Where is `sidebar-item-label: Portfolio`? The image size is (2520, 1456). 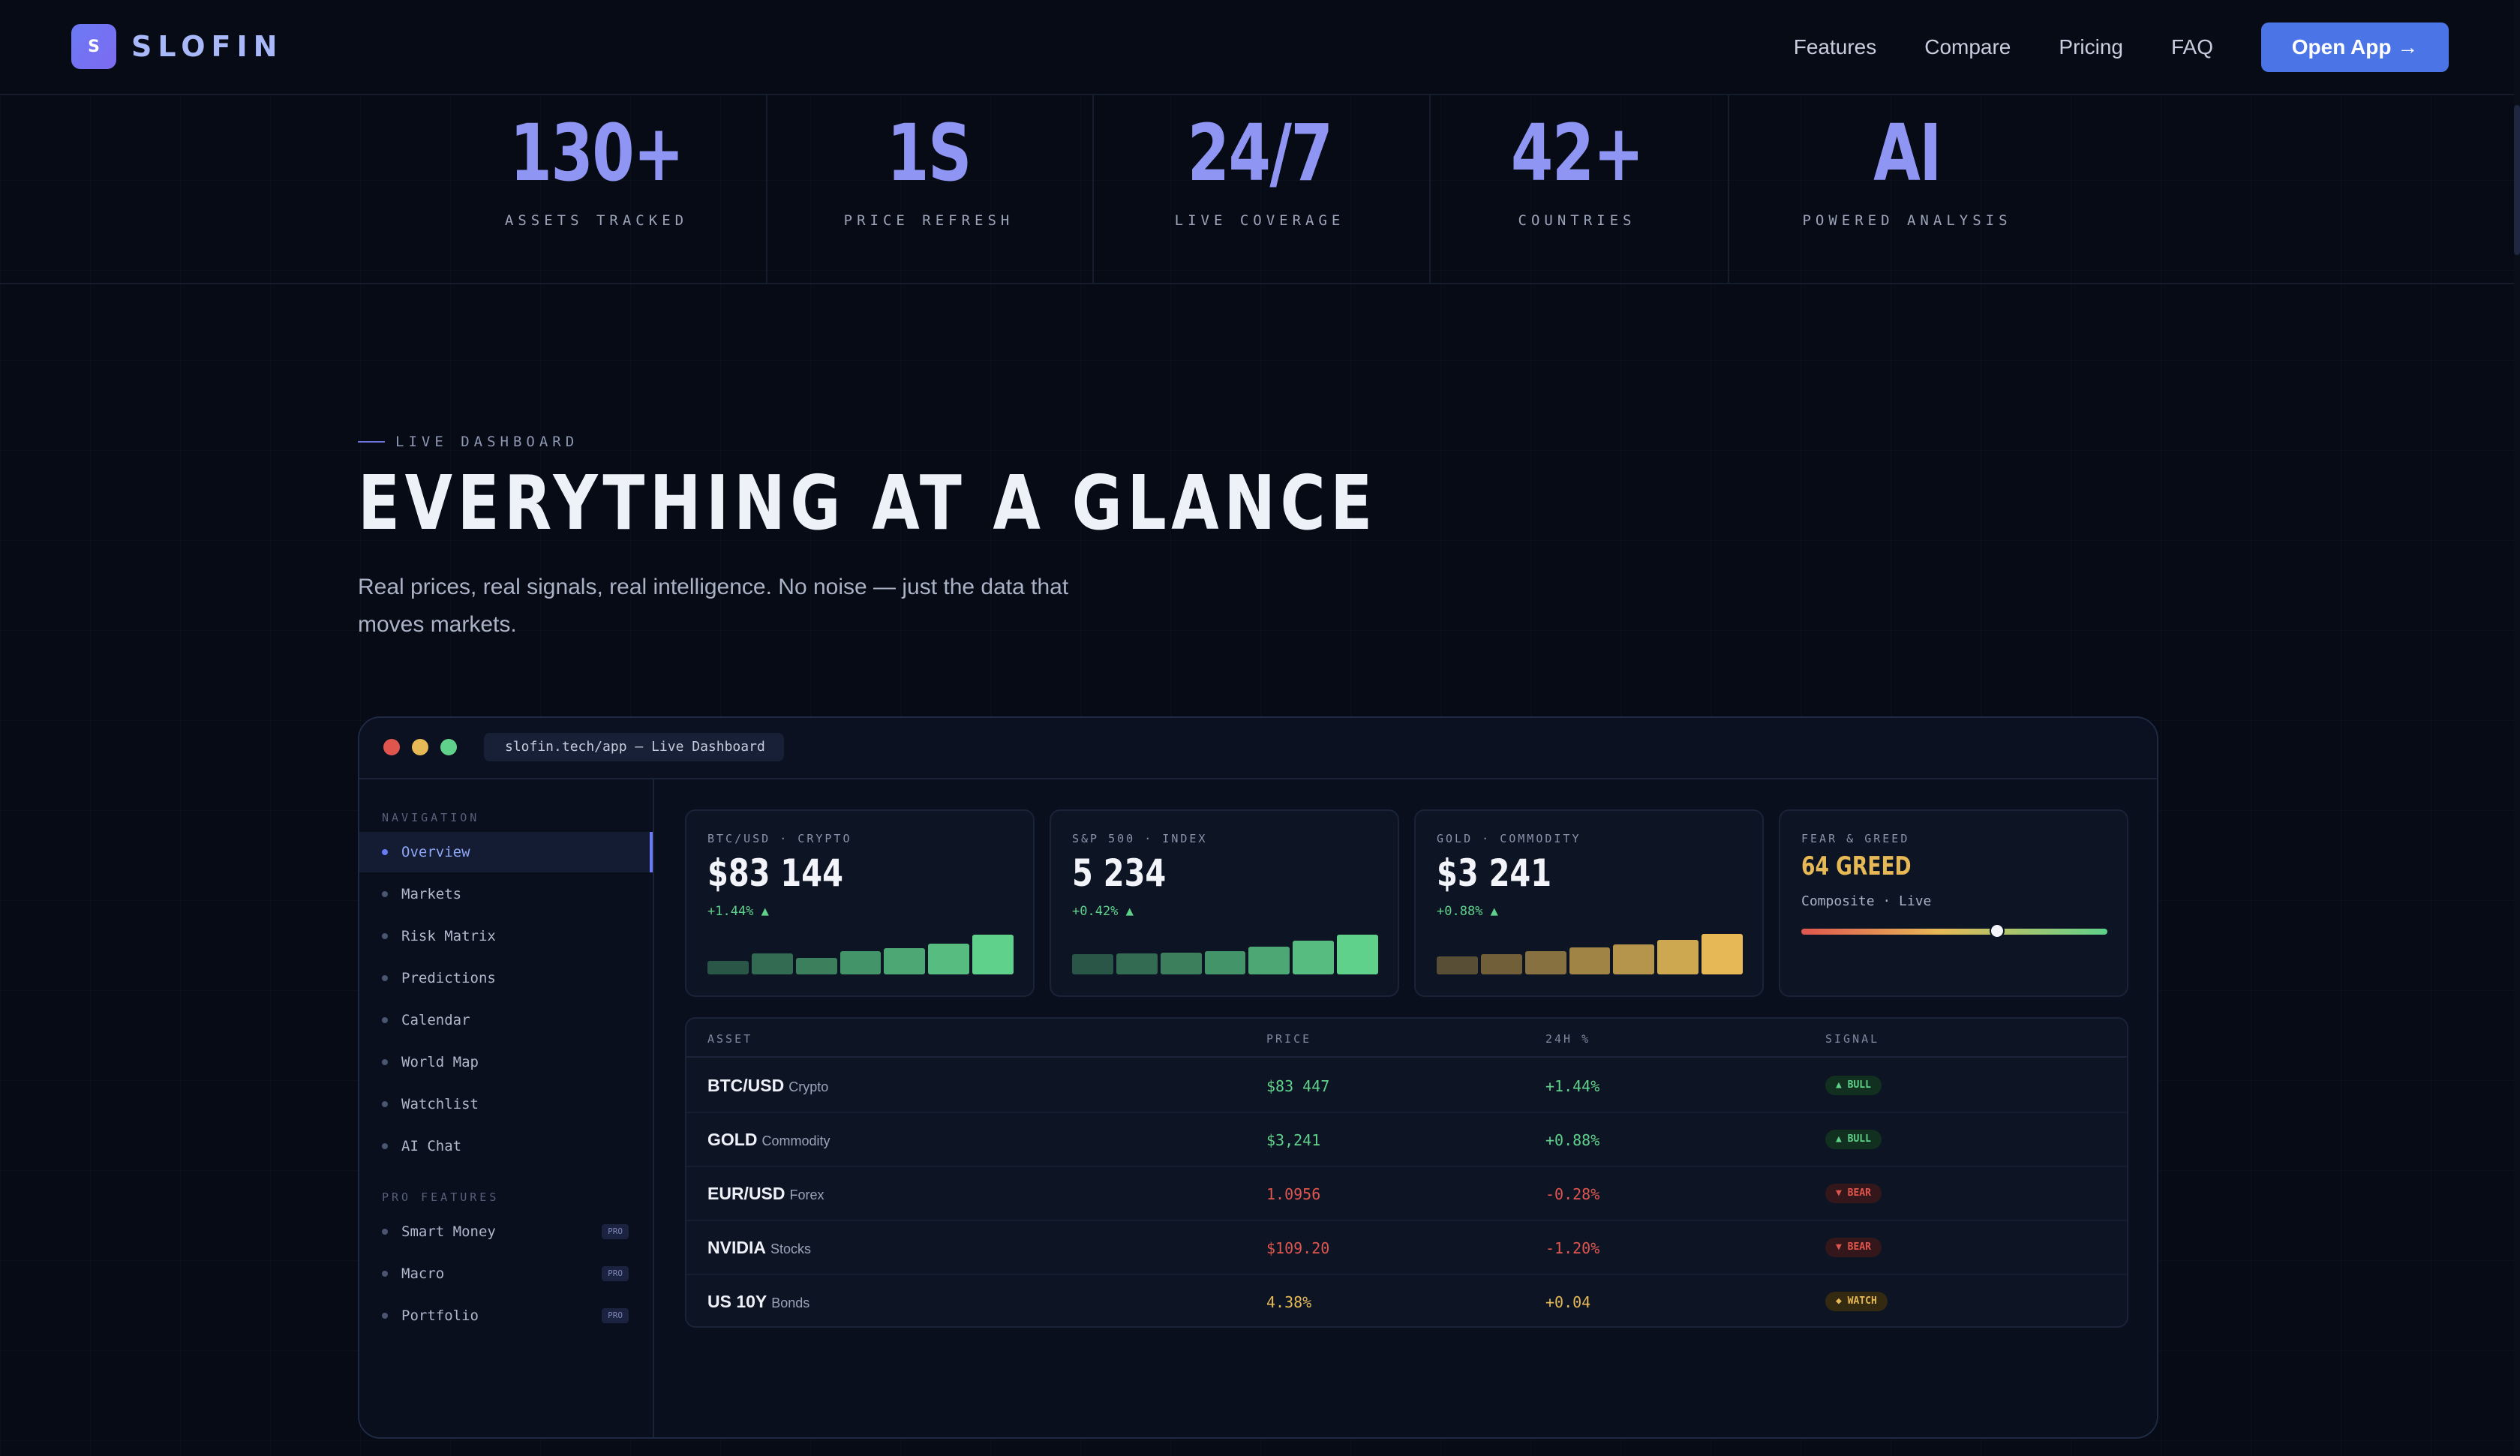 sidebar-item-label: Portfolio is located at coordinates (440, 1315).